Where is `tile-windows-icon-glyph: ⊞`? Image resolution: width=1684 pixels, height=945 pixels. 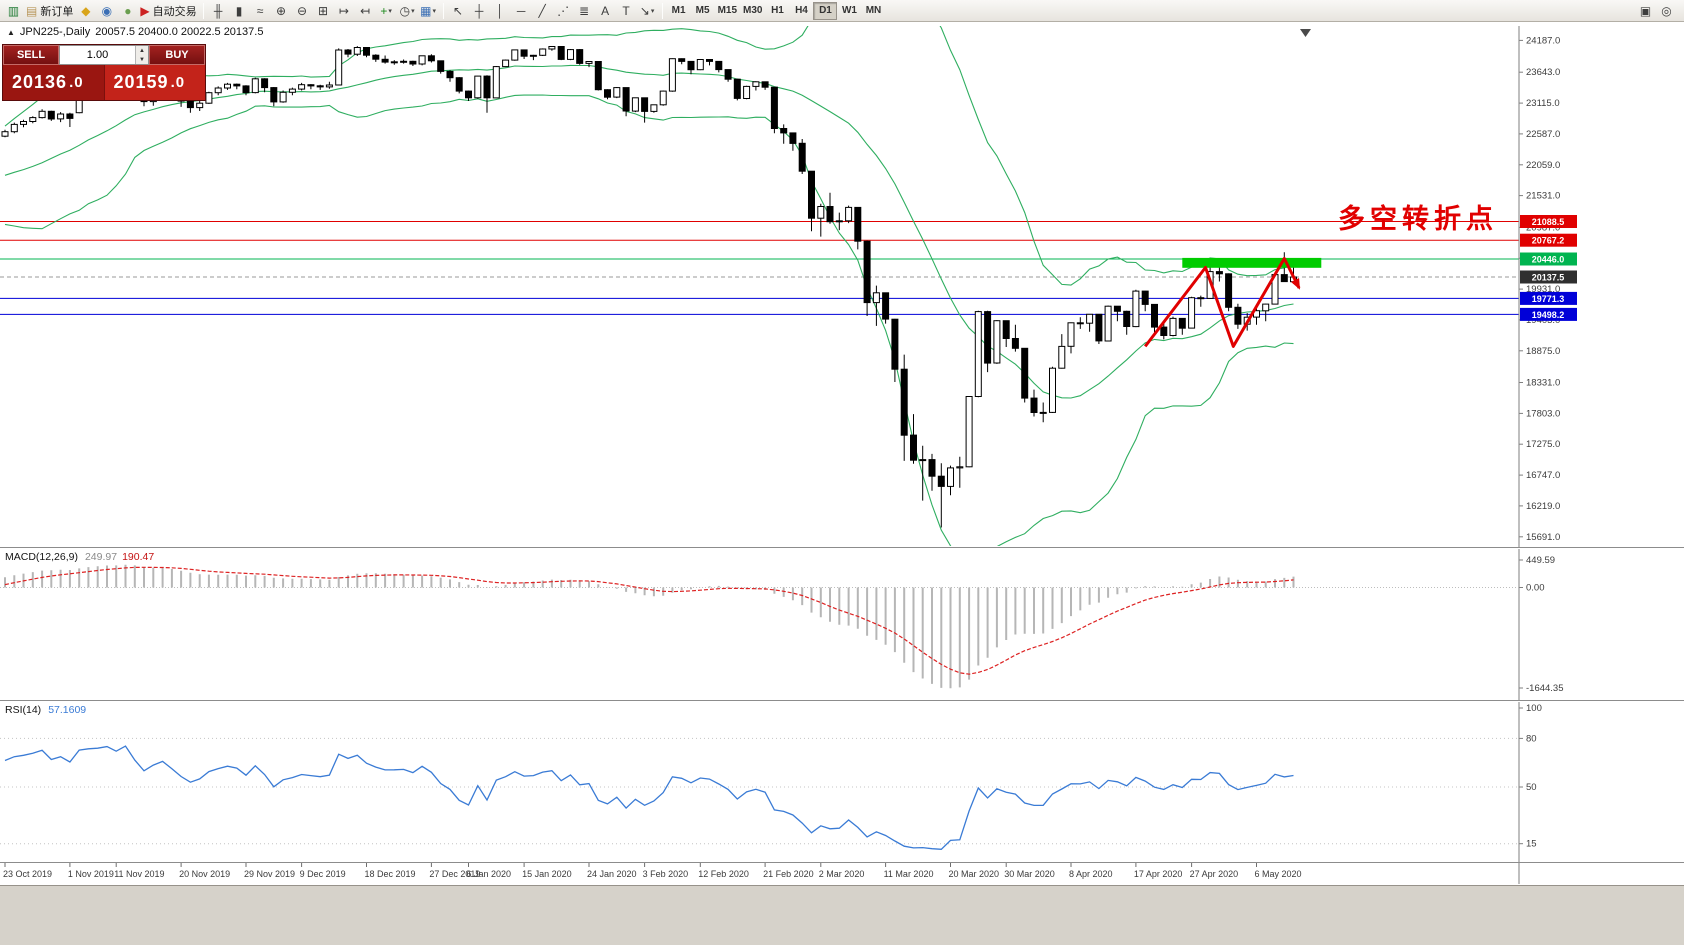 tile-windows-icon-glyph: ⊞ is located at coordinates (323, 10).